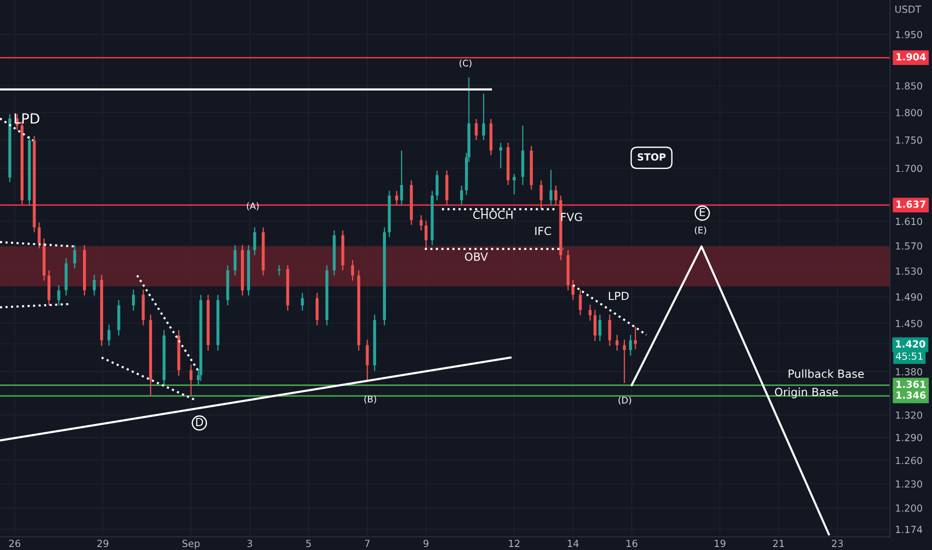  What do you see at coordinates (909, 484) in the screenshot?
I see `y-tick-label: 1.230` at bounding box center [909, 484].